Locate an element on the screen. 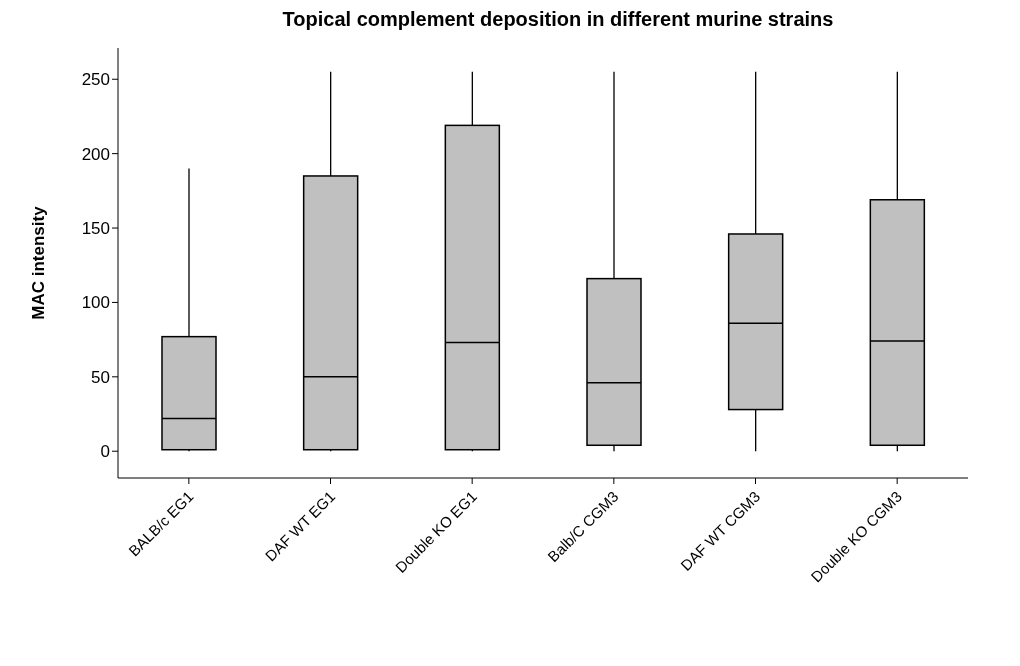 This screenshot has width=1020, height=666. y-axis-title: MAC intensity is located at coordinates (39, 262).